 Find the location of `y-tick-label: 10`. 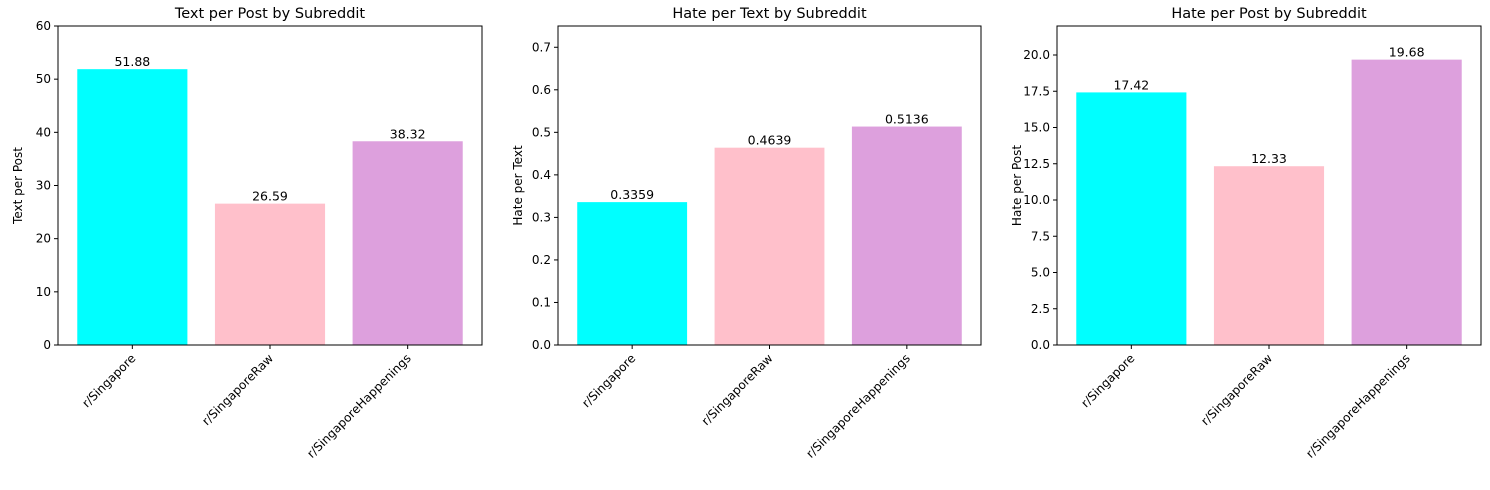

y-tick-label: 10 is located at coordinates (43, 292).